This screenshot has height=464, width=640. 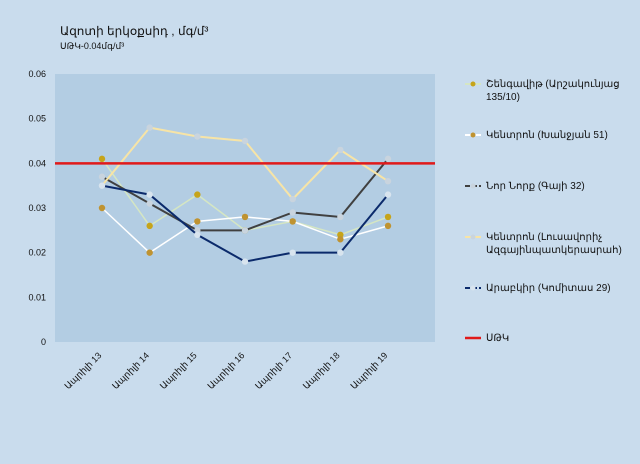 What do you see at coordinates (497, 338) in the screenshot?
I see `legend-label: ՍԹԿ` at bounding box center [497, 338].